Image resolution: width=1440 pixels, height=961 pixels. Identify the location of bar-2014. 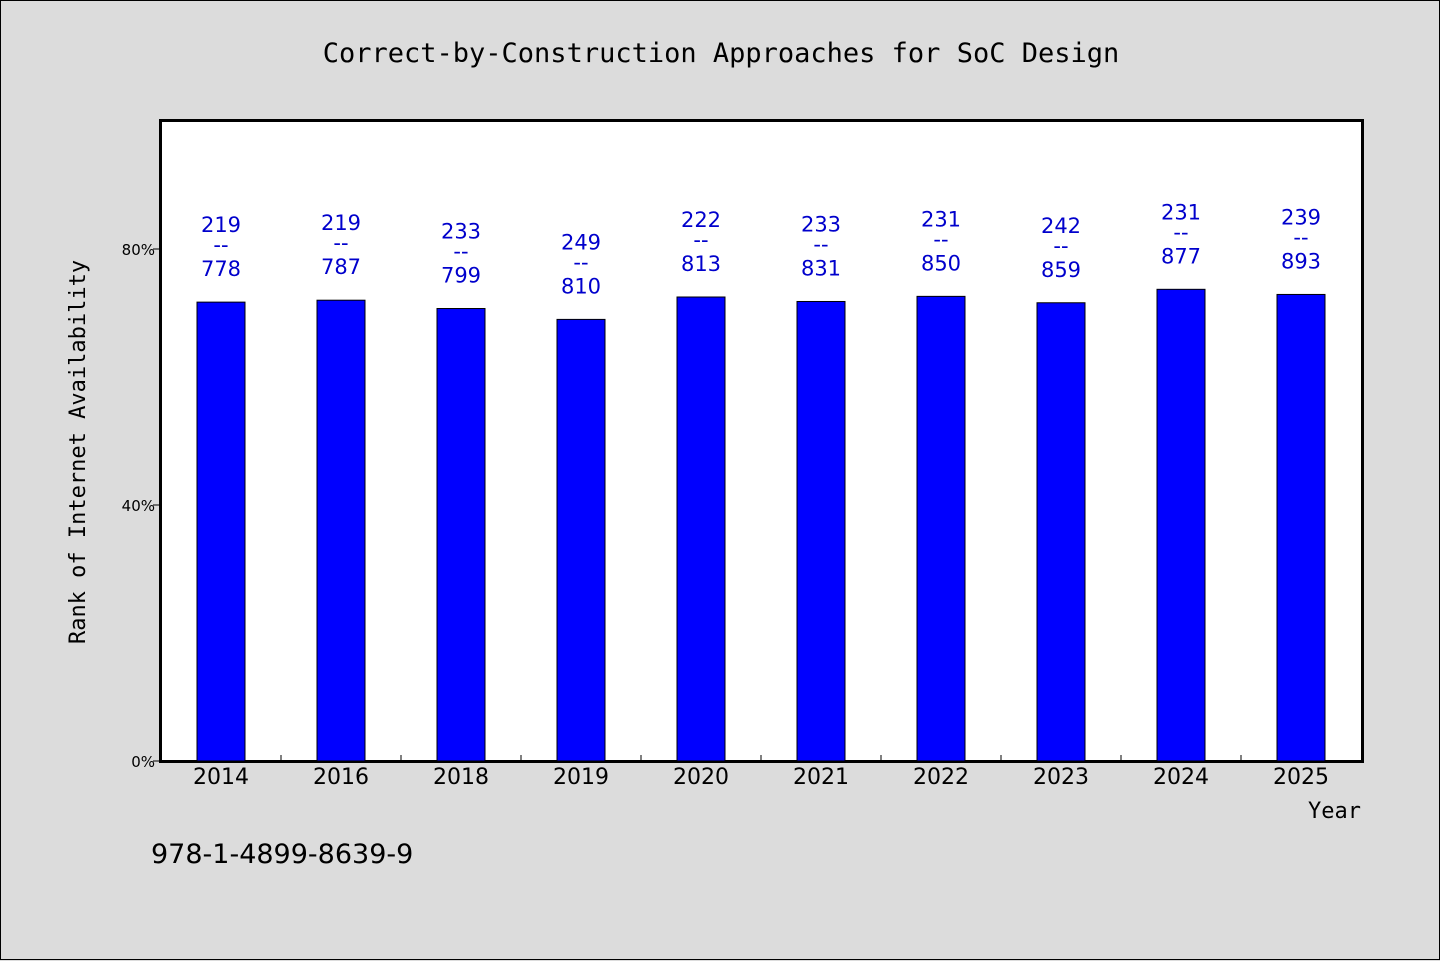
(221, 531).